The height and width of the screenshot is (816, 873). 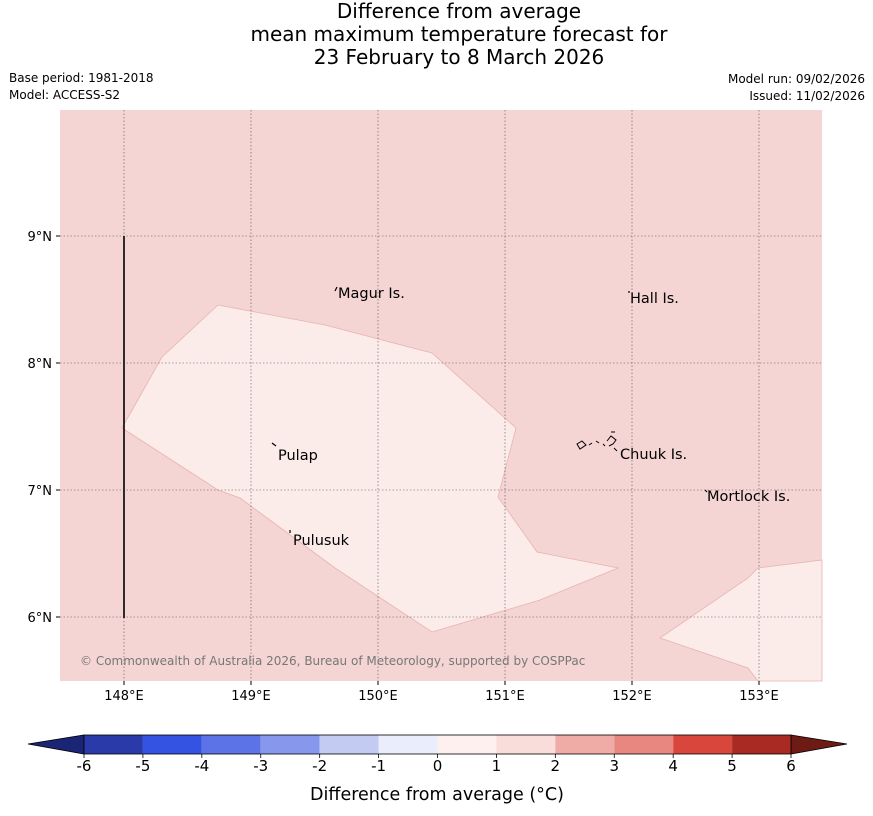 What do you see at coordinates (58, 426) in the screenshot?
I see `lat-axis` at bounding box center [58, 426].